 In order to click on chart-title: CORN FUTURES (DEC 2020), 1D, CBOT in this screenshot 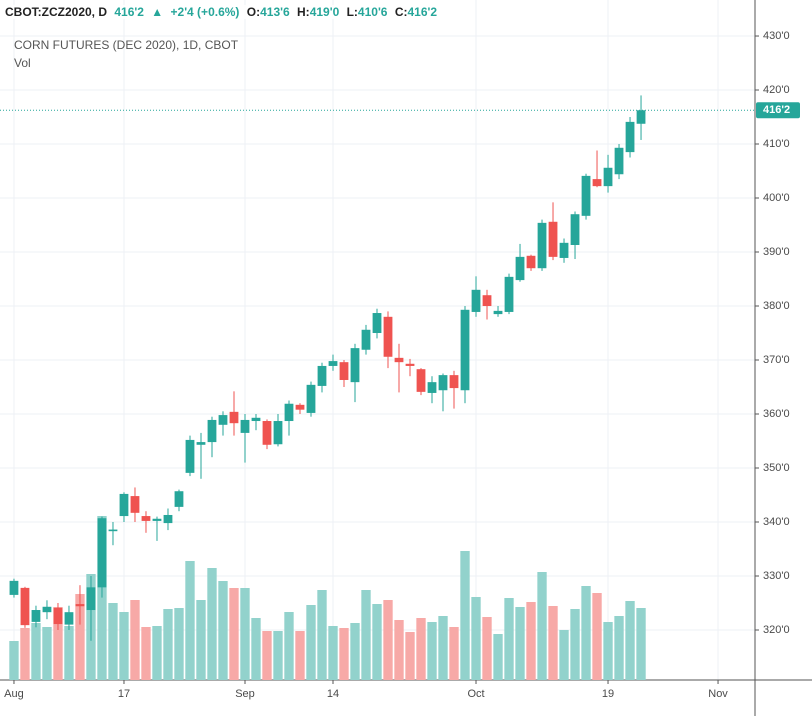, I will do `click(126, 45)`.